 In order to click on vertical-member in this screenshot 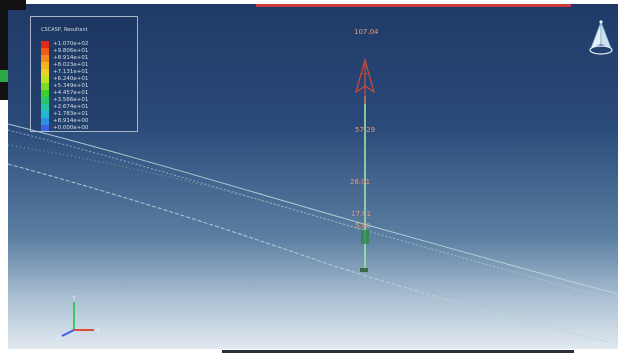, I will do `click(364, 184)`.